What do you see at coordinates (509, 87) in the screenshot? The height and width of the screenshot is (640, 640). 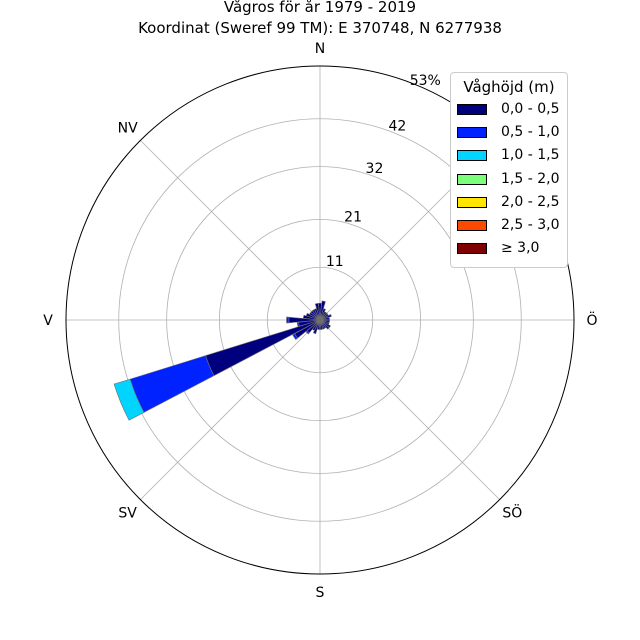 I see `legend-title: Våghöjd (m)` at bounding box center [509, 87].